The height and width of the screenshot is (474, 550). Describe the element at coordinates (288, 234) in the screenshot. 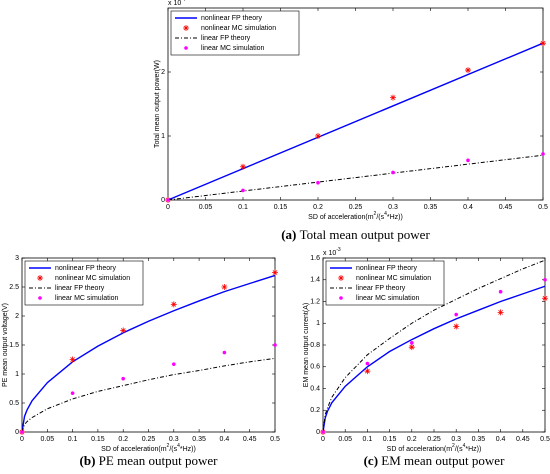

I see `caption-label: (a)` at that location.